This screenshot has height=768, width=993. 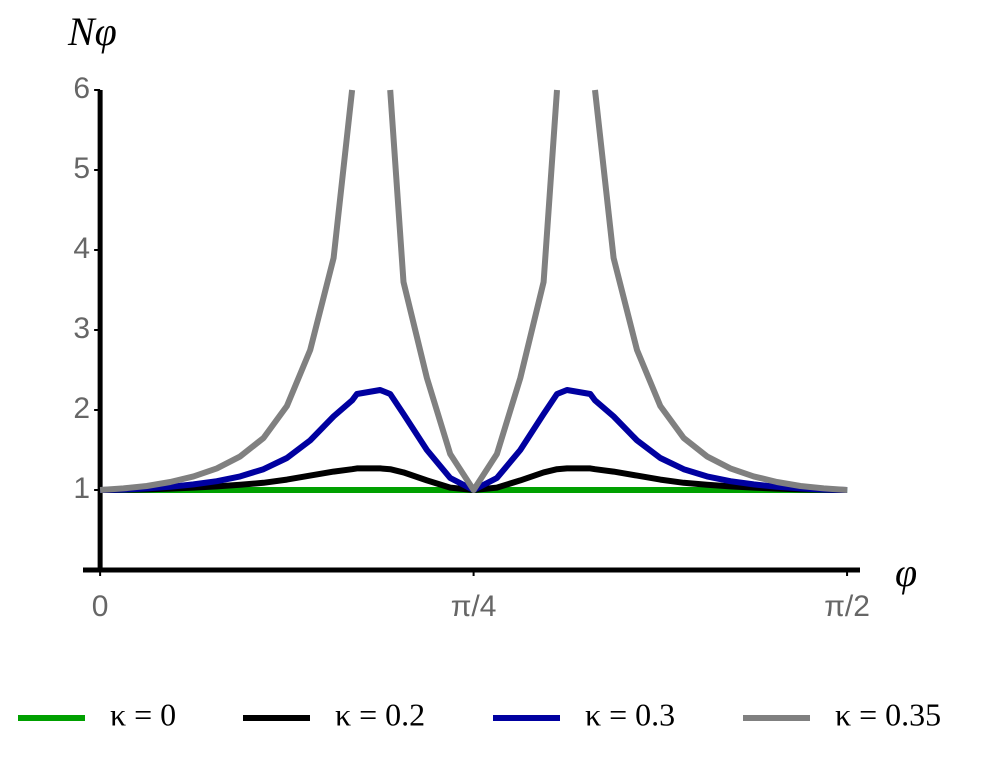 What do you see at coordinates (143, 714) in the screenshot?
I see `legend-label: κ = 0` at bounding box center [143, 714].